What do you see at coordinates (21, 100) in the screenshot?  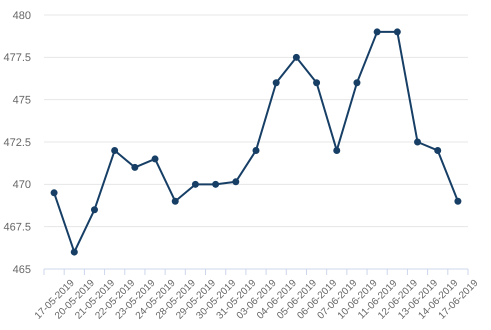 I see `y-tick-label: 475` at bounding box center [21, 100].